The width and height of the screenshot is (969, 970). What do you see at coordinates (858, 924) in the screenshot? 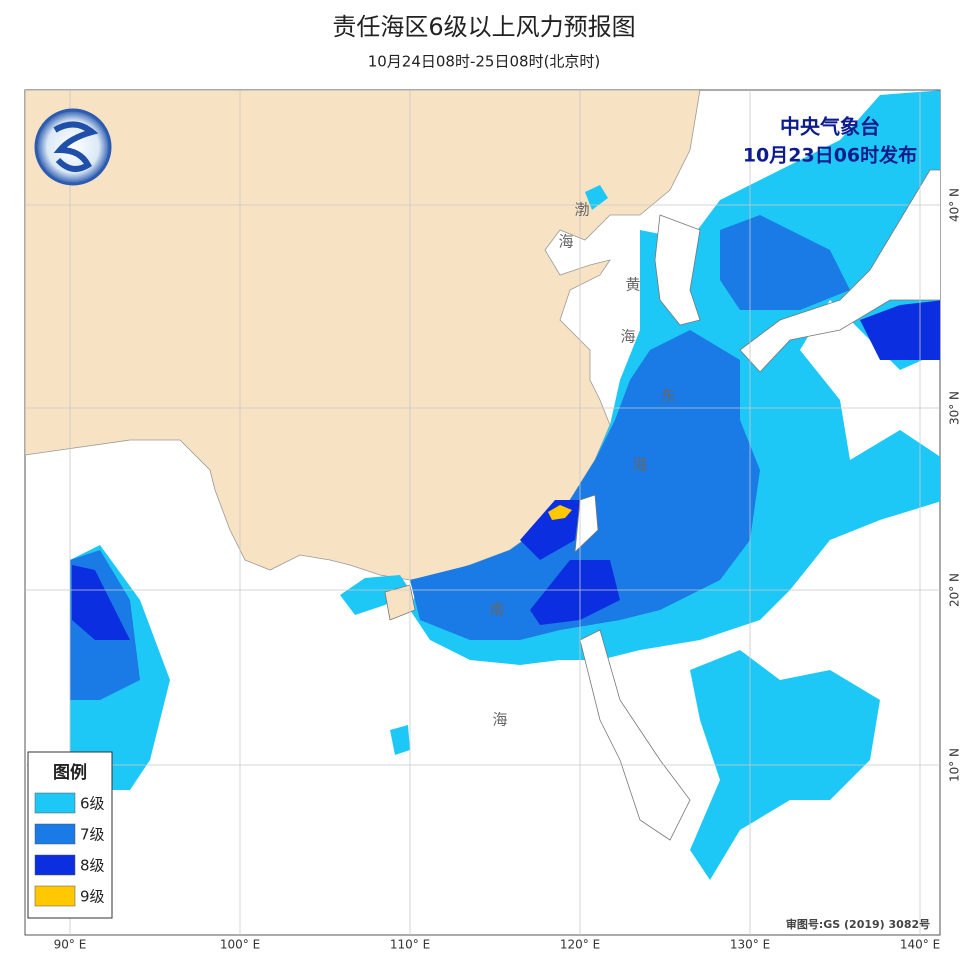
I see `approval-number: 审图号:GS (2019) 3082号` at bounding box center [858, 924].